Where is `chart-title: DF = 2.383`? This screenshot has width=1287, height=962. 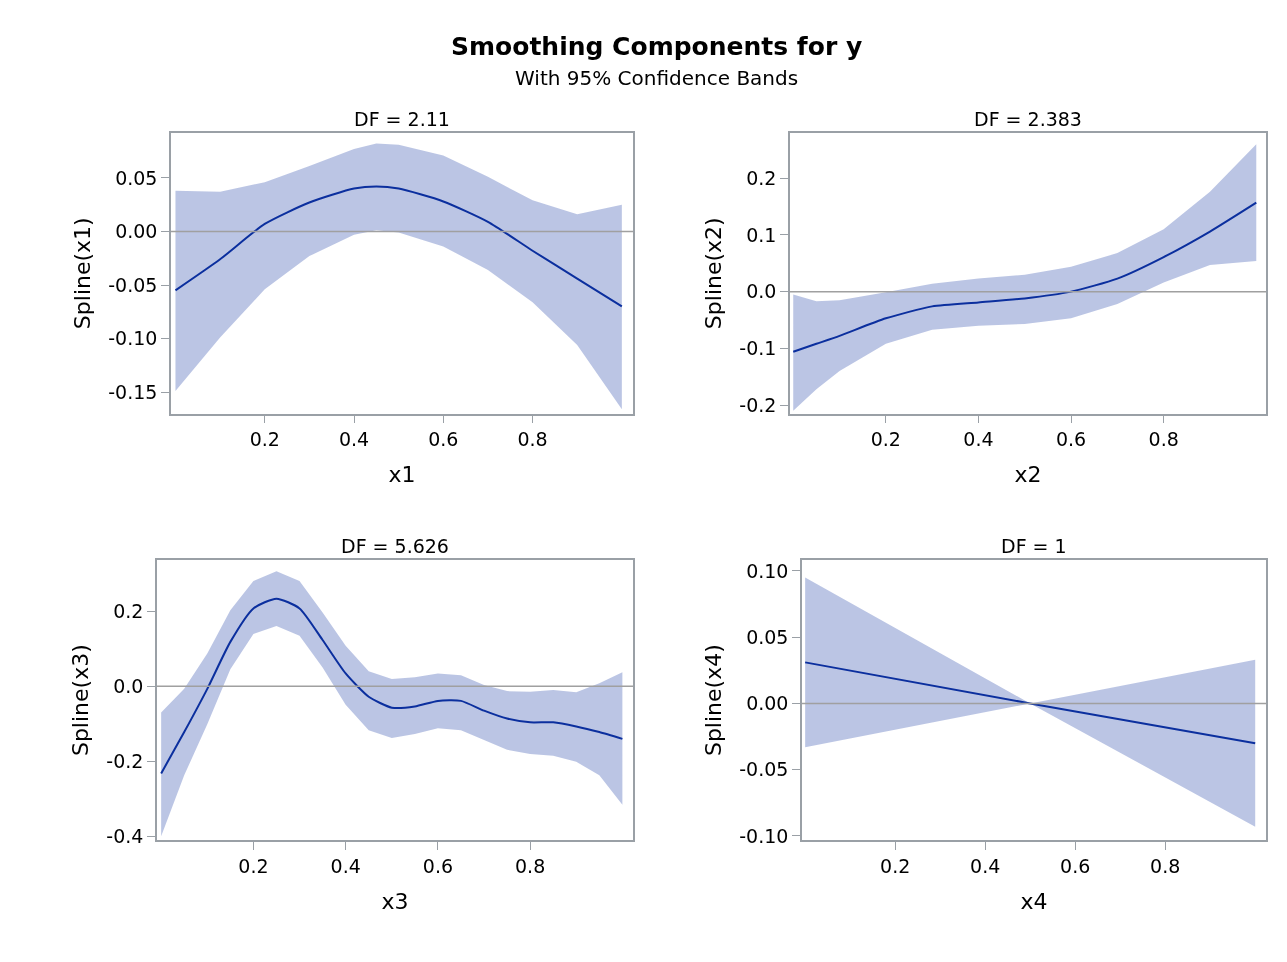 chart-title: DF = 2.383 is located at coordinates (1028, 119).